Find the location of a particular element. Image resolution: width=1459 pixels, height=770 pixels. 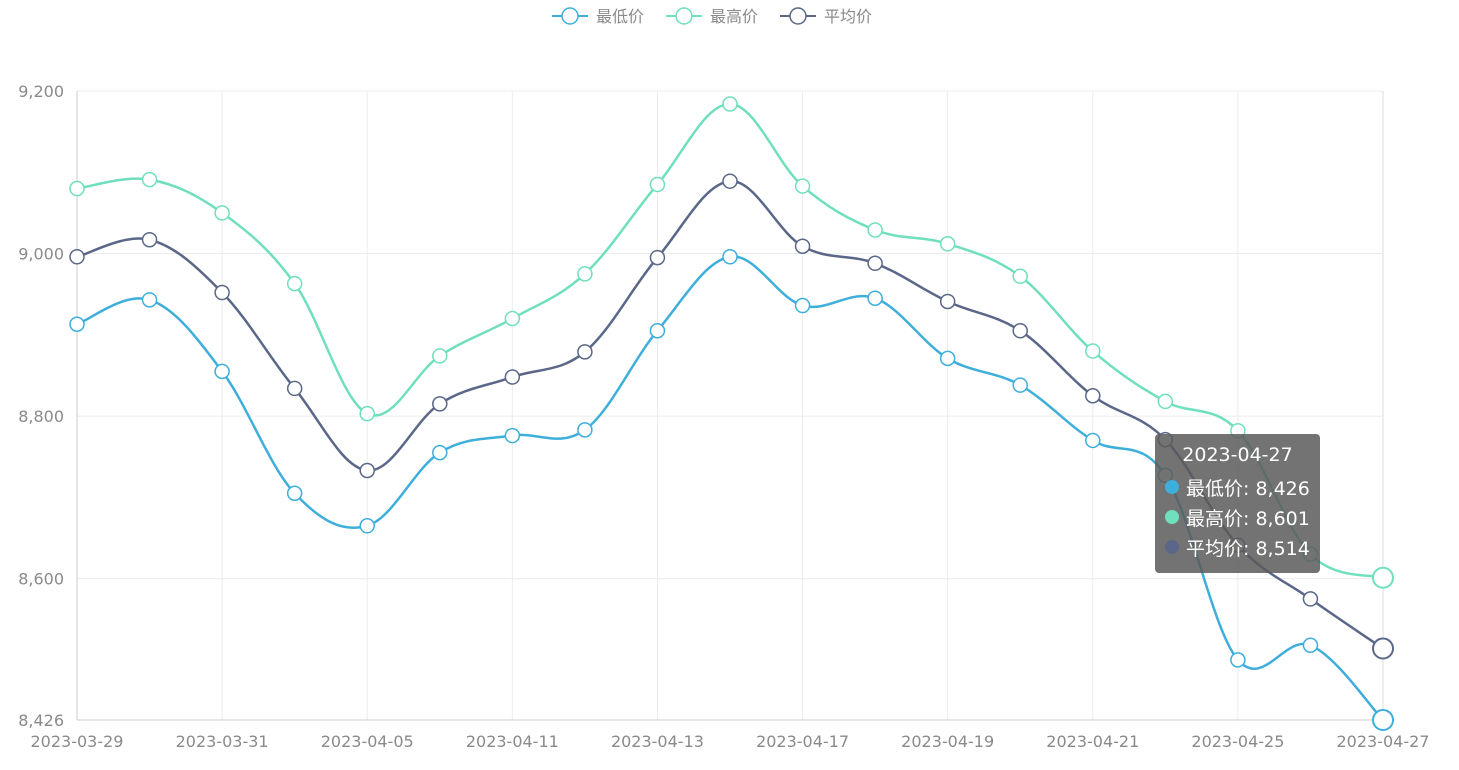

x-tick-label: 2023-04-25 is located at coordinates (1237, 741).